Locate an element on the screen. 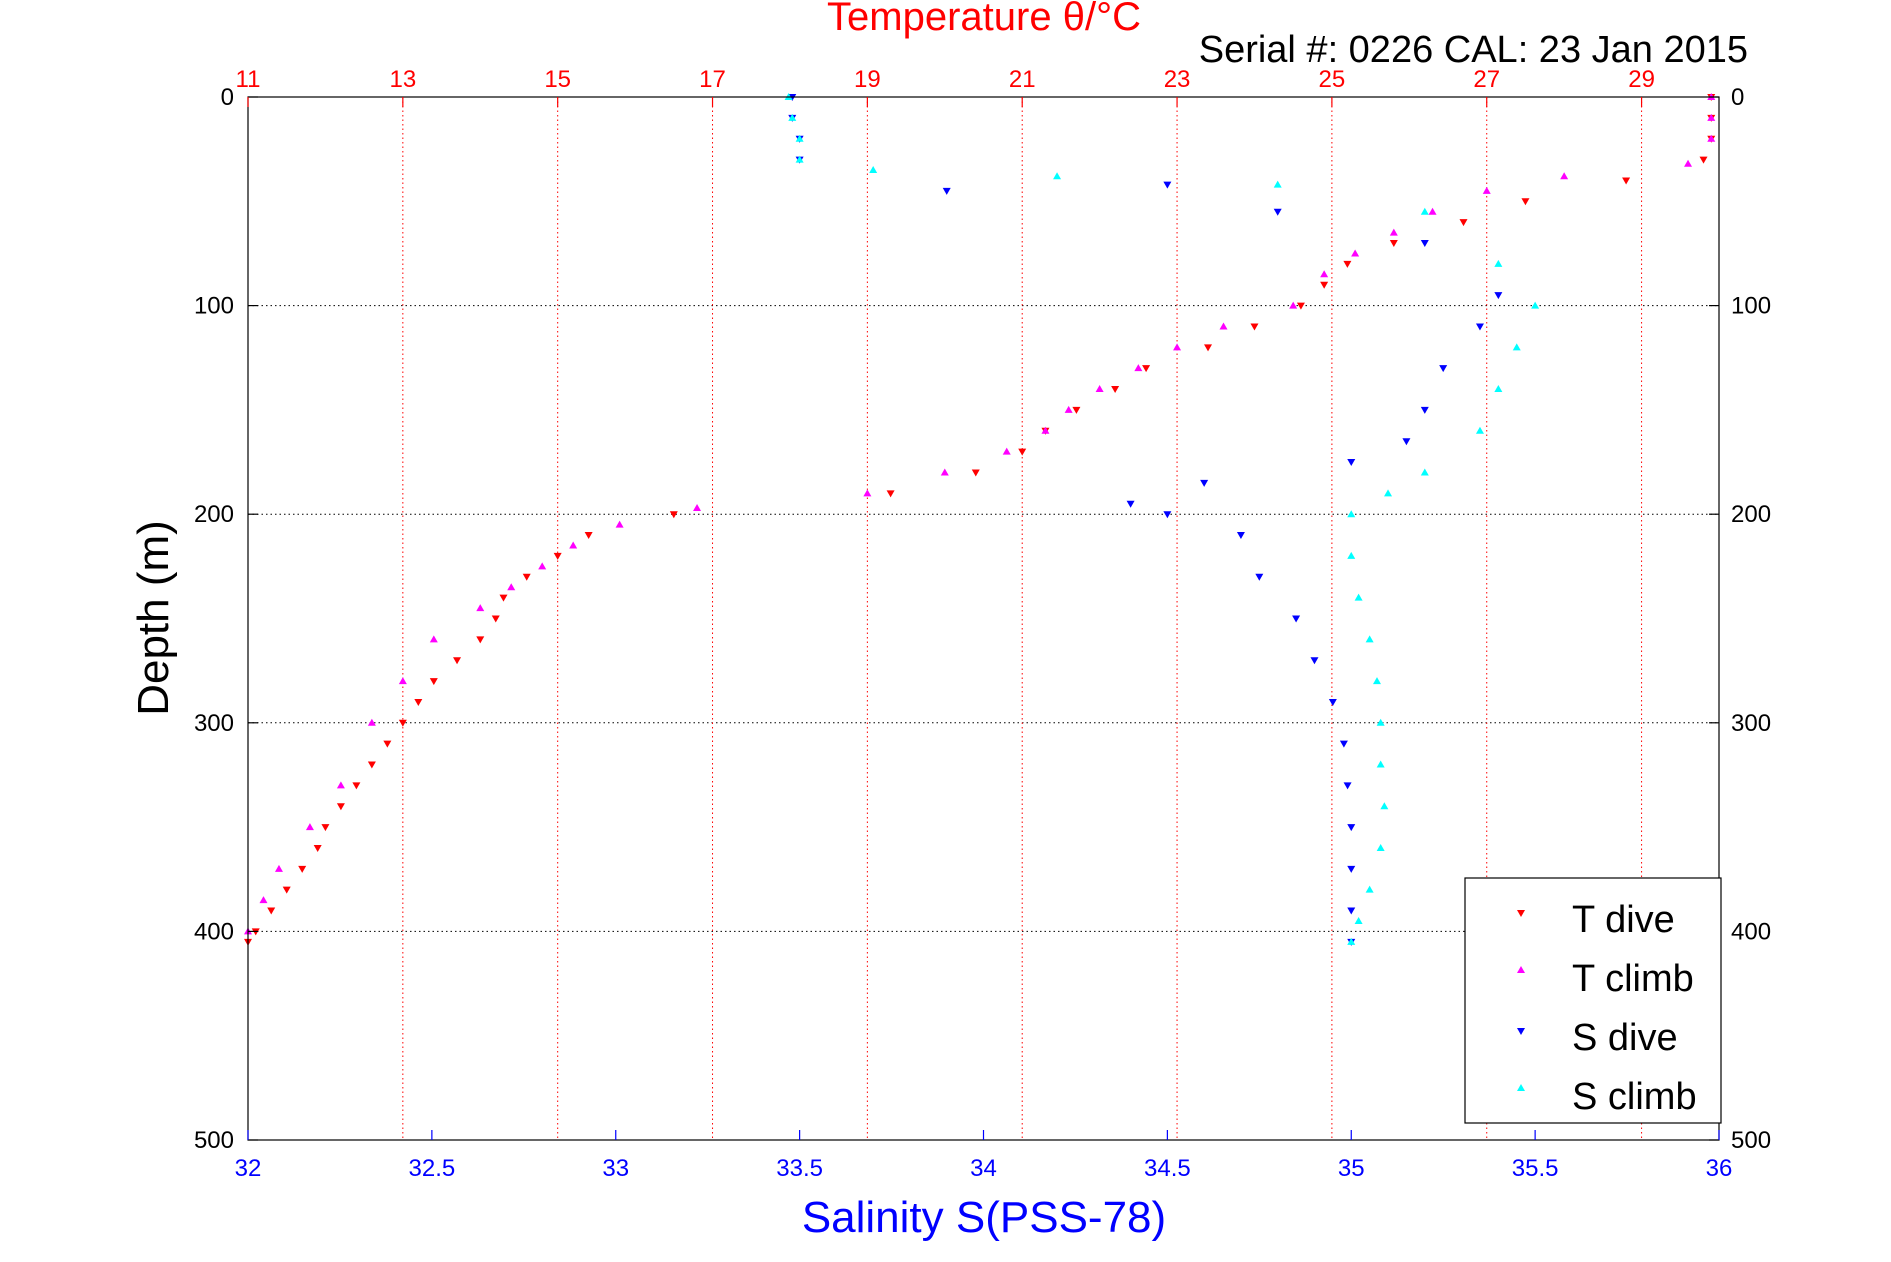 The image size is (1891, 1262). temp-tick-label: 11 is located at coordinates (248, 79).